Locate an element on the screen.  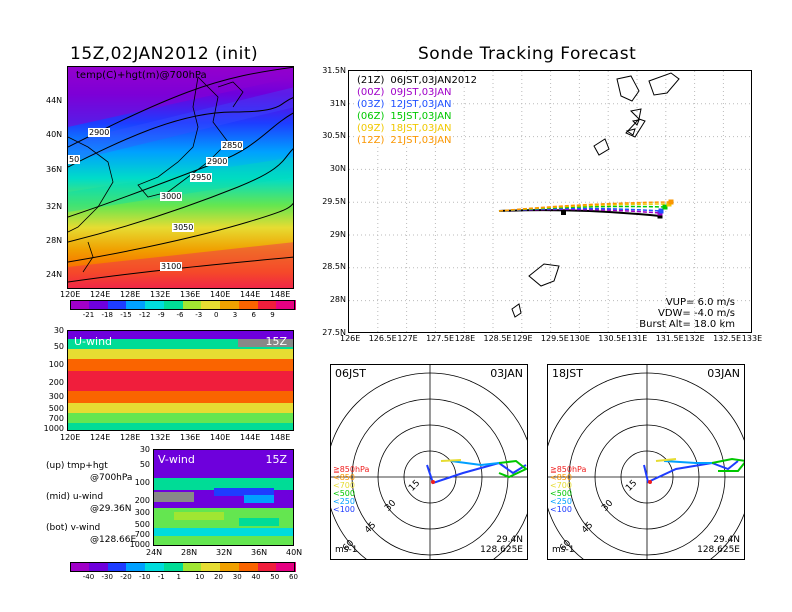
contour-label: 50 is located at coordinates (74, 159).